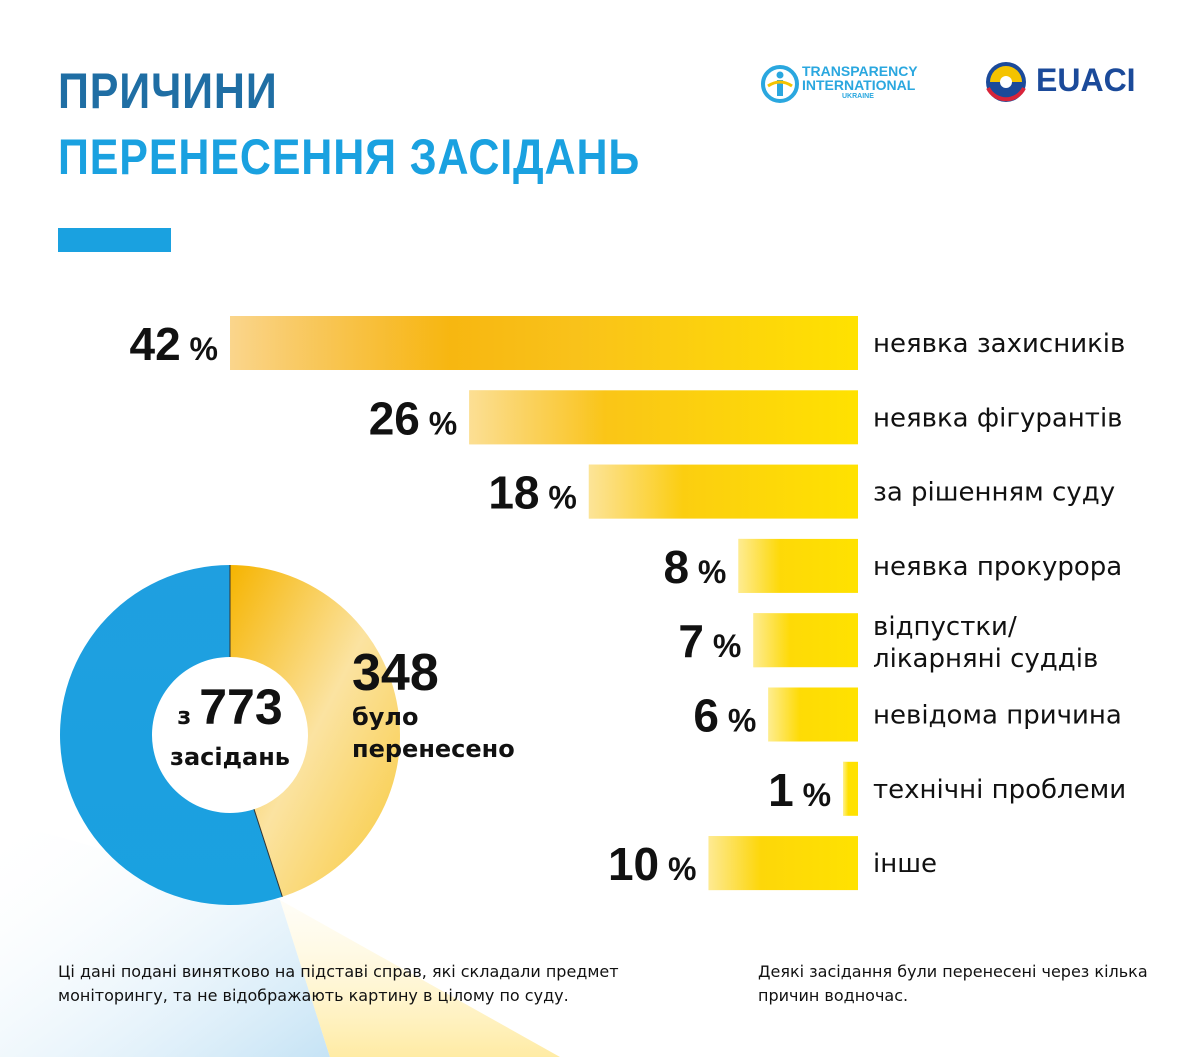 This screenshot has width=1200, height=1057. I want to click on euaci-logo: EUACI, so click(1064, 82).